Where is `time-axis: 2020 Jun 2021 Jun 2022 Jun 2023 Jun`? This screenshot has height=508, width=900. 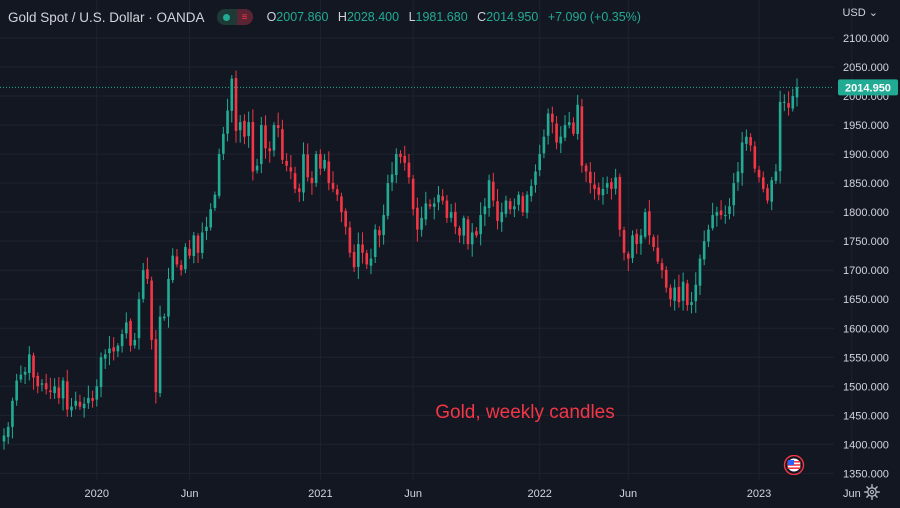 time-axis: 2020 Jun 2021 Jun 2022 Jun 2023 Jun is located at coordinates (473, 494).